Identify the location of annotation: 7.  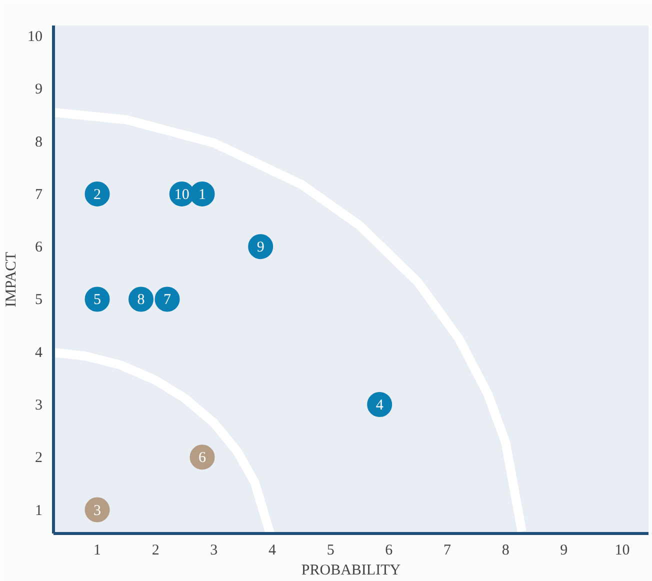
(168, 300).